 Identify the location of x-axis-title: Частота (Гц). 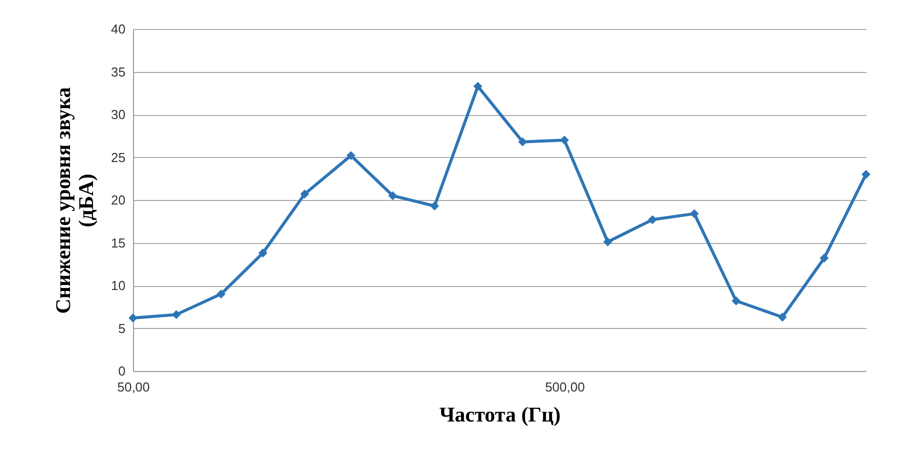
(500, 414).